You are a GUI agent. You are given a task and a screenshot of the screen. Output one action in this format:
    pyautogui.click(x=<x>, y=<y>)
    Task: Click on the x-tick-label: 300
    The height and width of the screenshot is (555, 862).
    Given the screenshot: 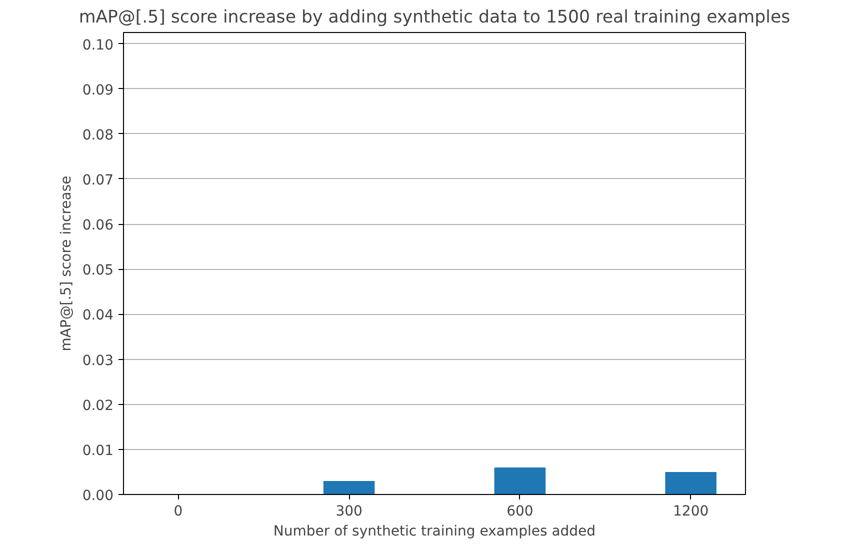 What is the action you would take?
    pyautogui.click(x=349, y=512)
    